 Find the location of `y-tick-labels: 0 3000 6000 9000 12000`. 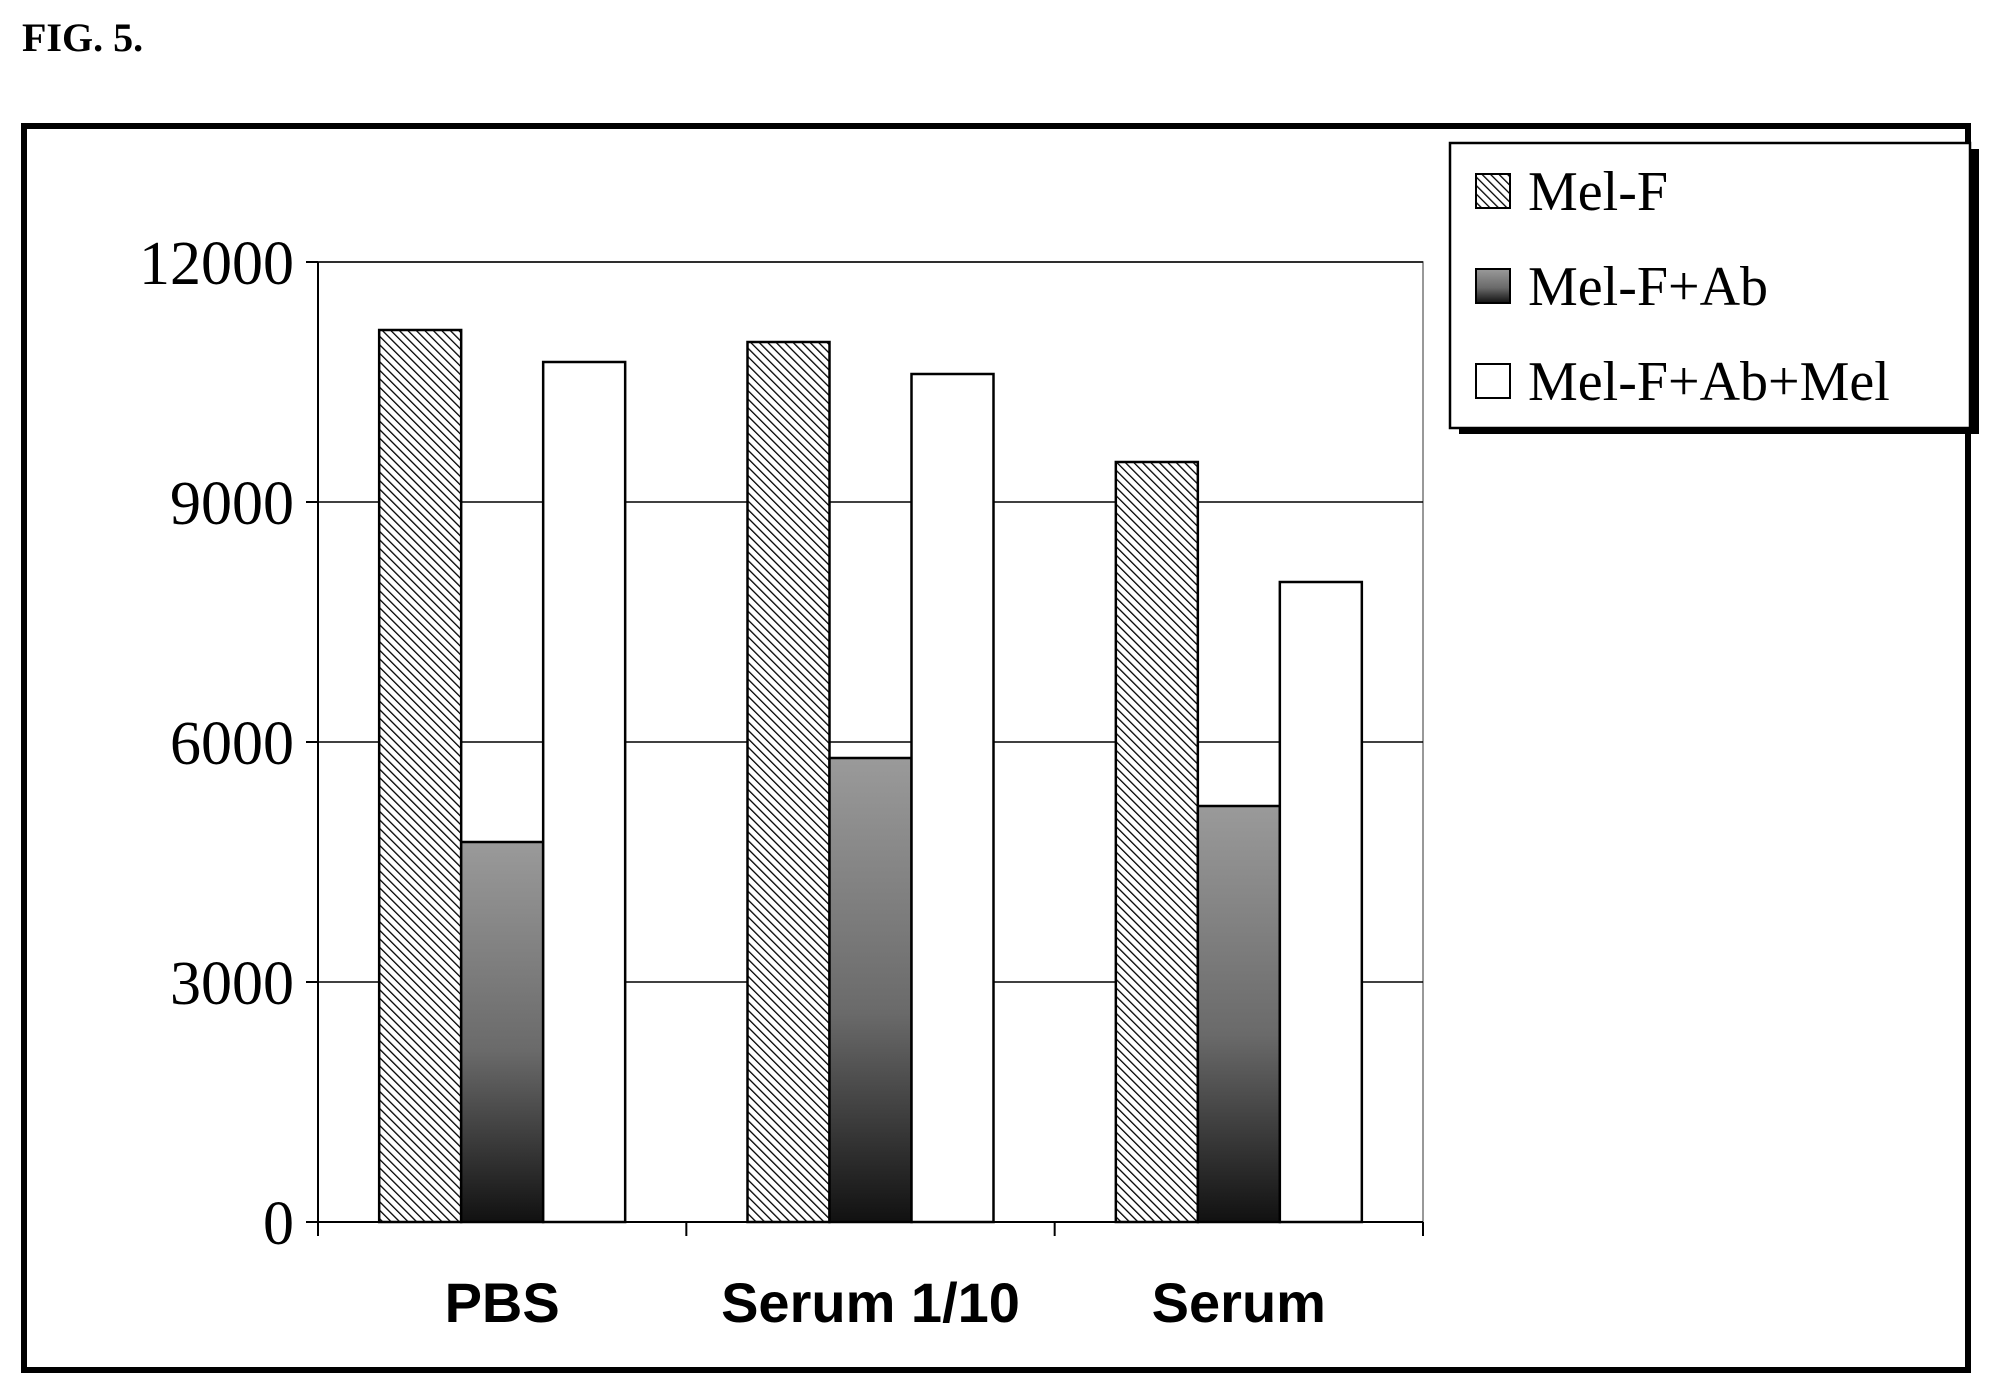

y-tick-labels: 0 3000 6000 9000 12000 is located at coordinates (216, 744).